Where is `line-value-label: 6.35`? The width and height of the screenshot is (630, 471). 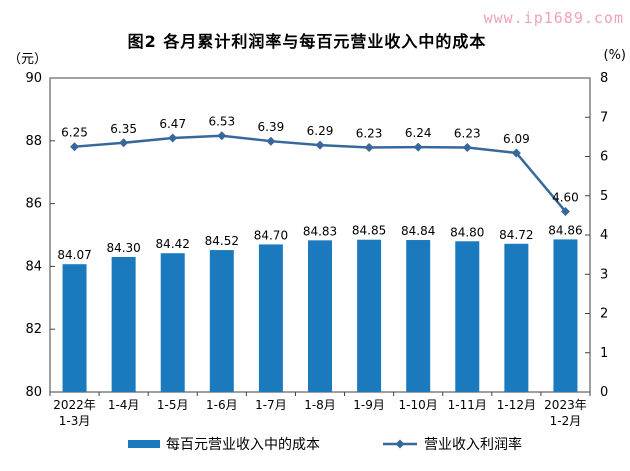 line-value-label: 6.35 is located at coordinates (123, 129).